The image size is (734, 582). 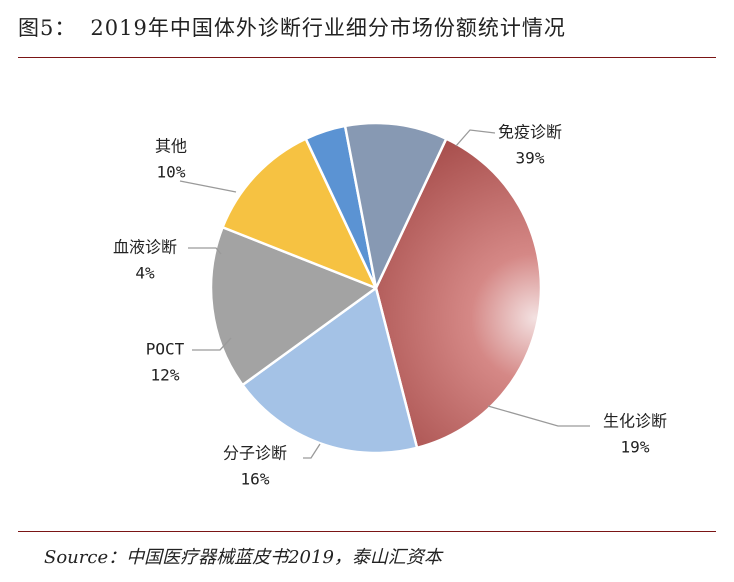 I want to click on figure-title-text: 2019年中国体外诊断行业细分市场份额统计情况, so click(x=328, y=28).